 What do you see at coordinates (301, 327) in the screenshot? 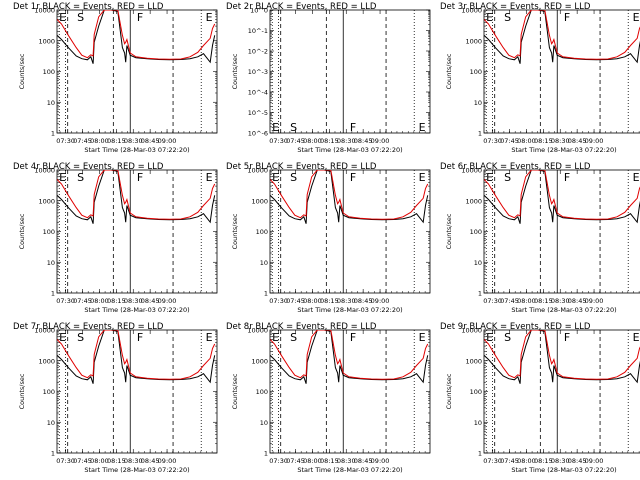
I see `panel-title: Det 8r BLACK = Events, RED = LLD` at bounding box center [301, 327].